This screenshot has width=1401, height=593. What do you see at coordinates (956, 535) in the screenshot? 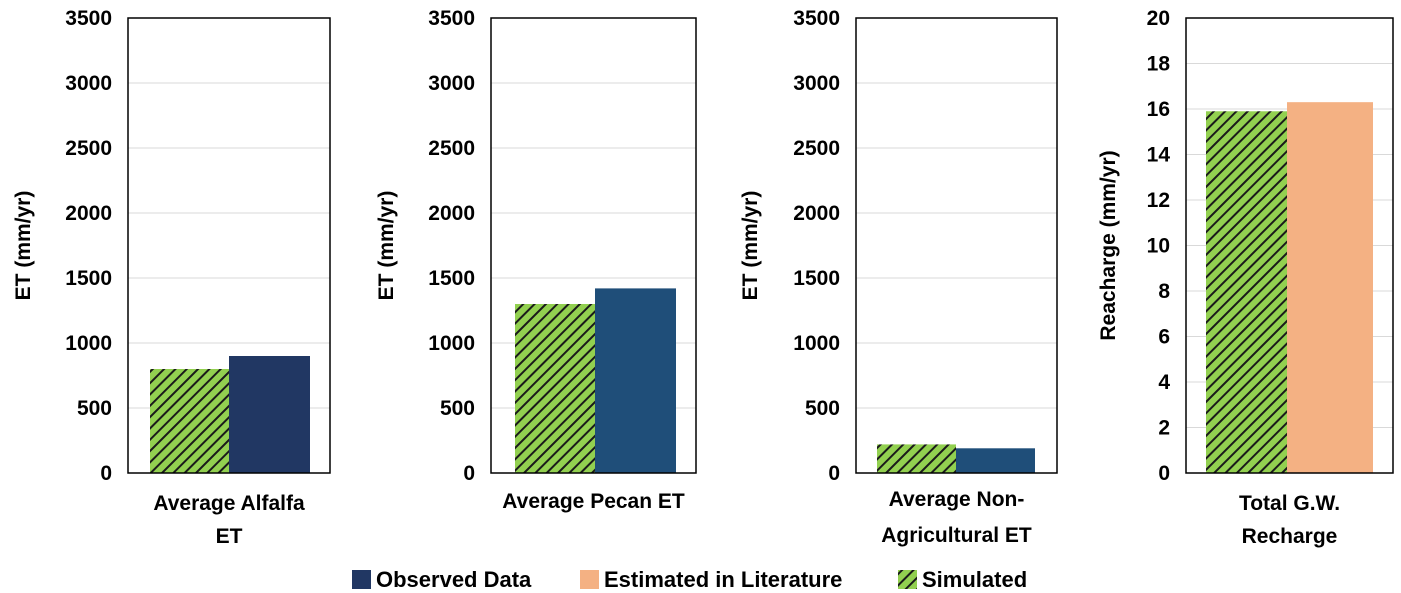
I see `category-label: Agricultural ET` at bounding box center [956, 535].